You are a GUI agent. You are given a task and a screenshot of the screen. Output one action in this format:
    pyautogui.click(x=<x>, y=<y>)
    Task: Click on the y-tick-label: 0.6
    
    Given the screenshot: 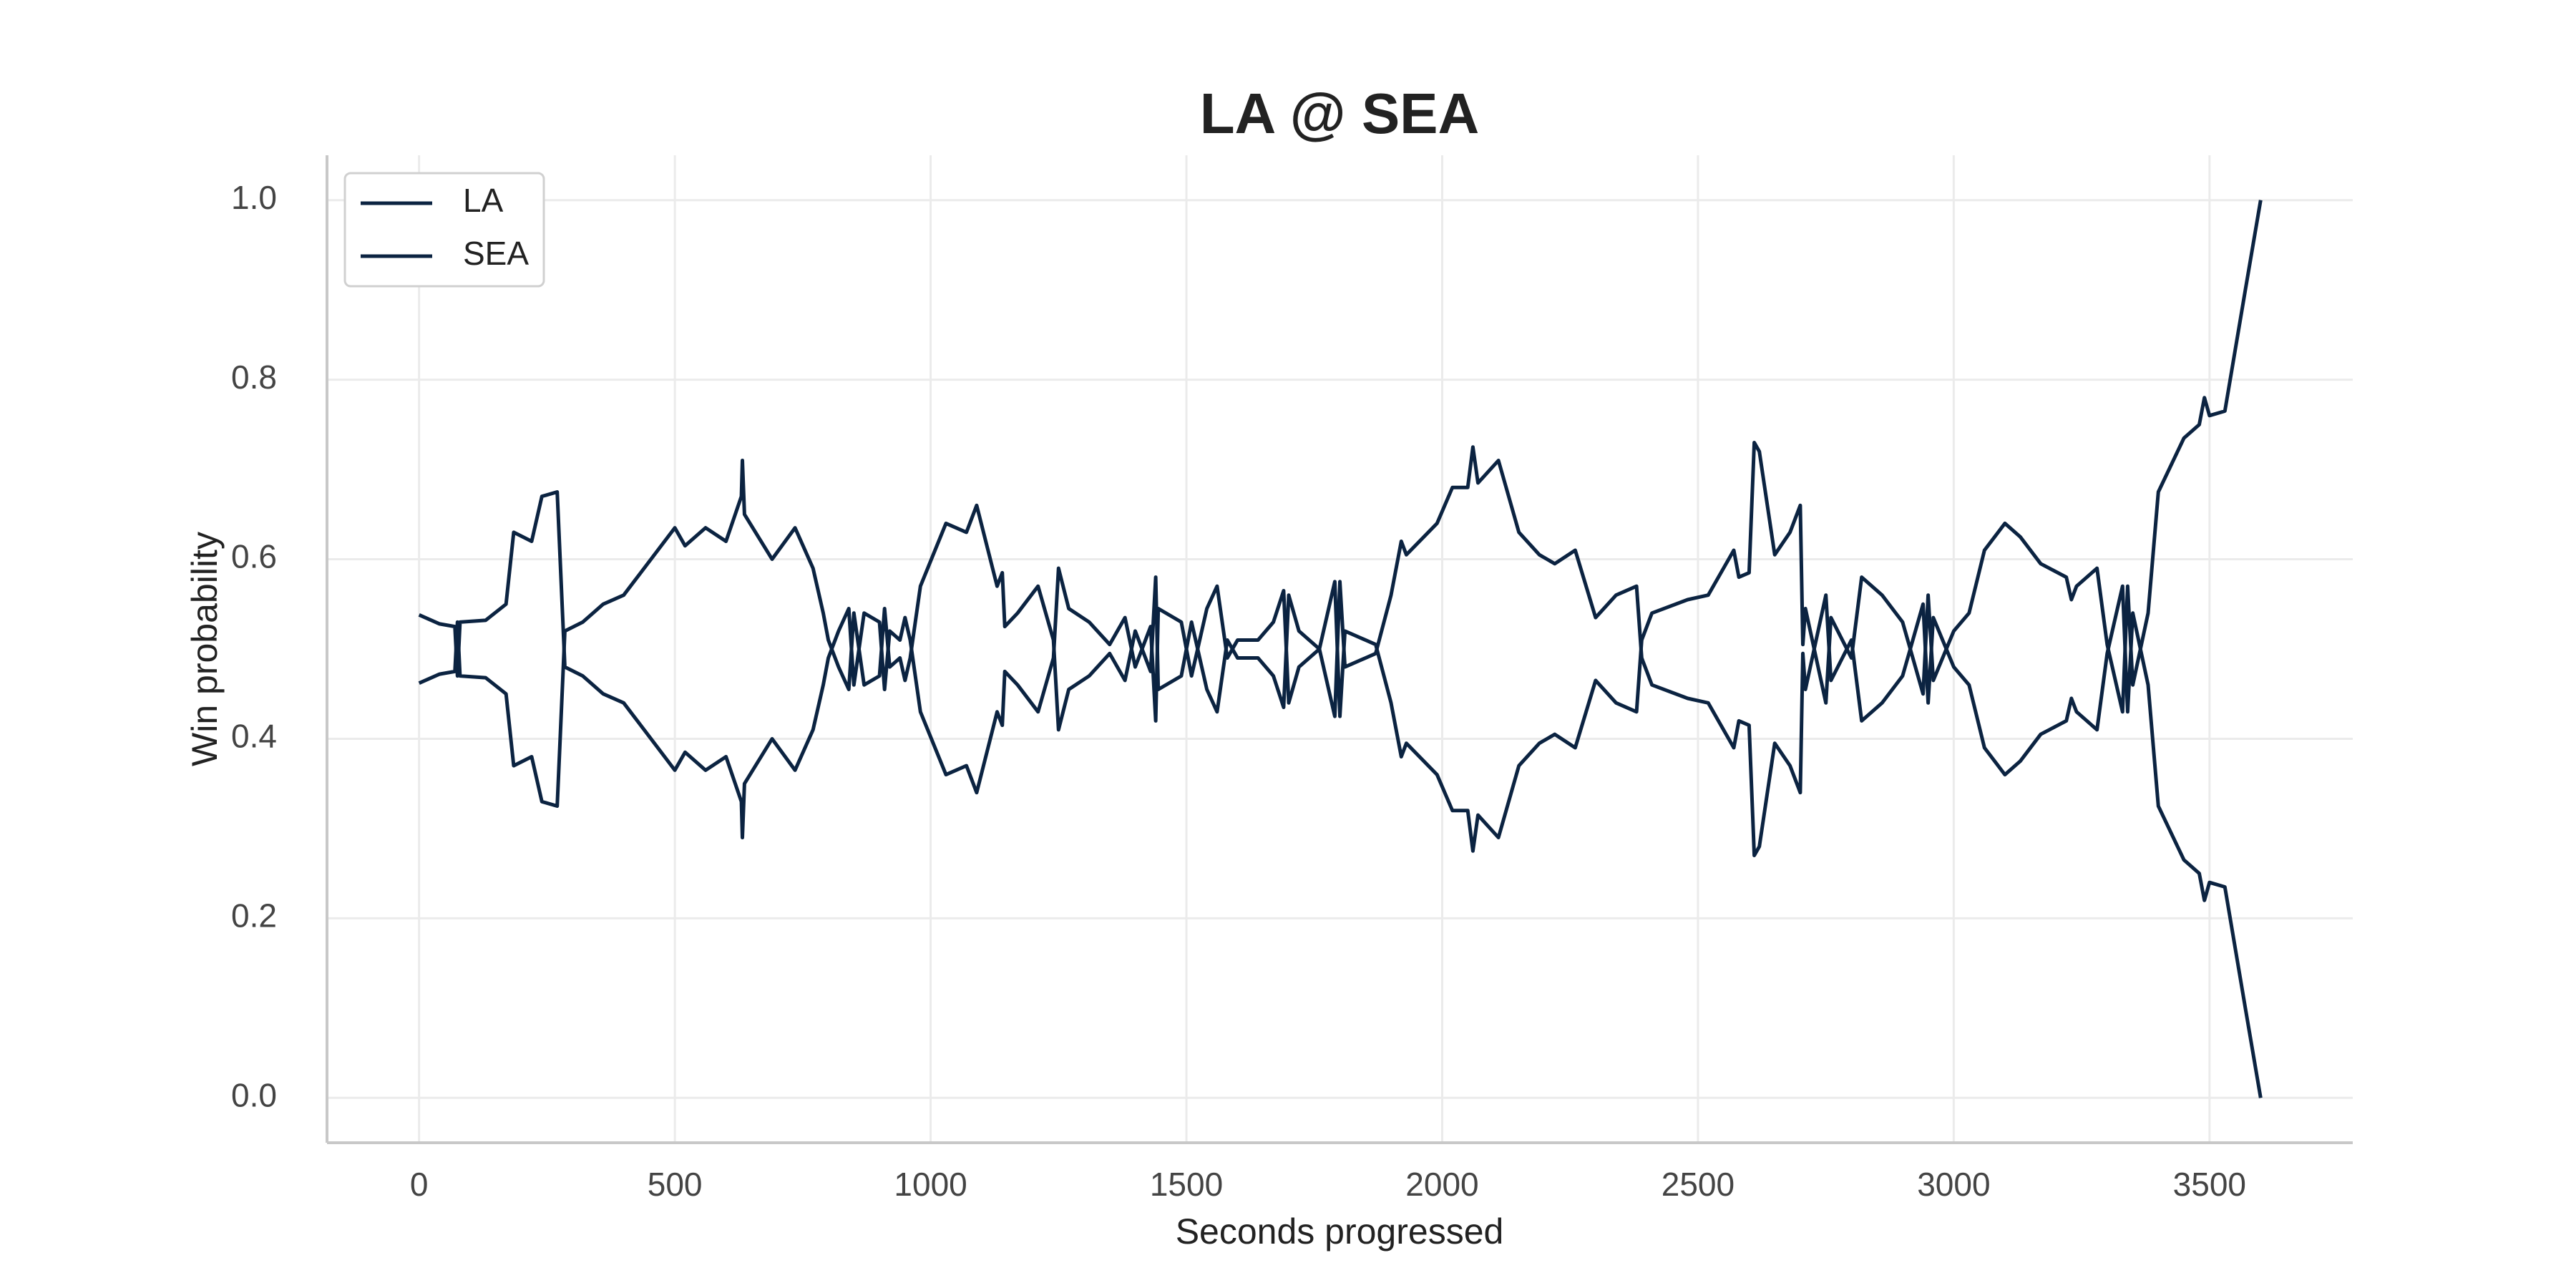 What is the action you would take?
    pyautogui.click(x=254, y=556)
    